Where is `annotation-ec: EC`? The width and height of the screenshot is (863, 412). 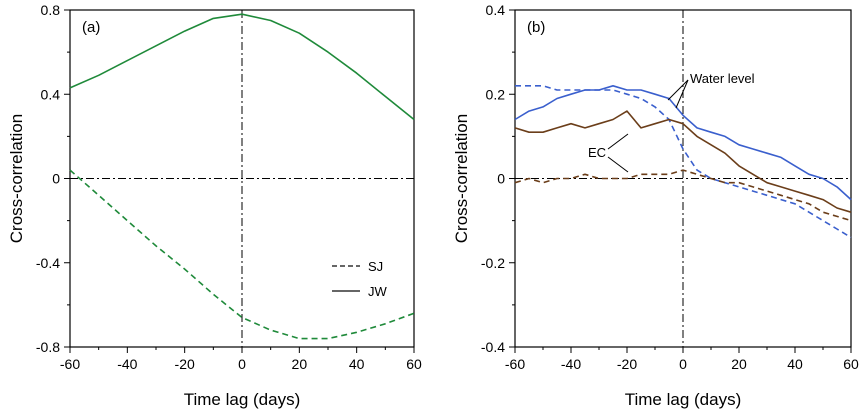
annotation-ec: EC is located at coordinates (597, 152).